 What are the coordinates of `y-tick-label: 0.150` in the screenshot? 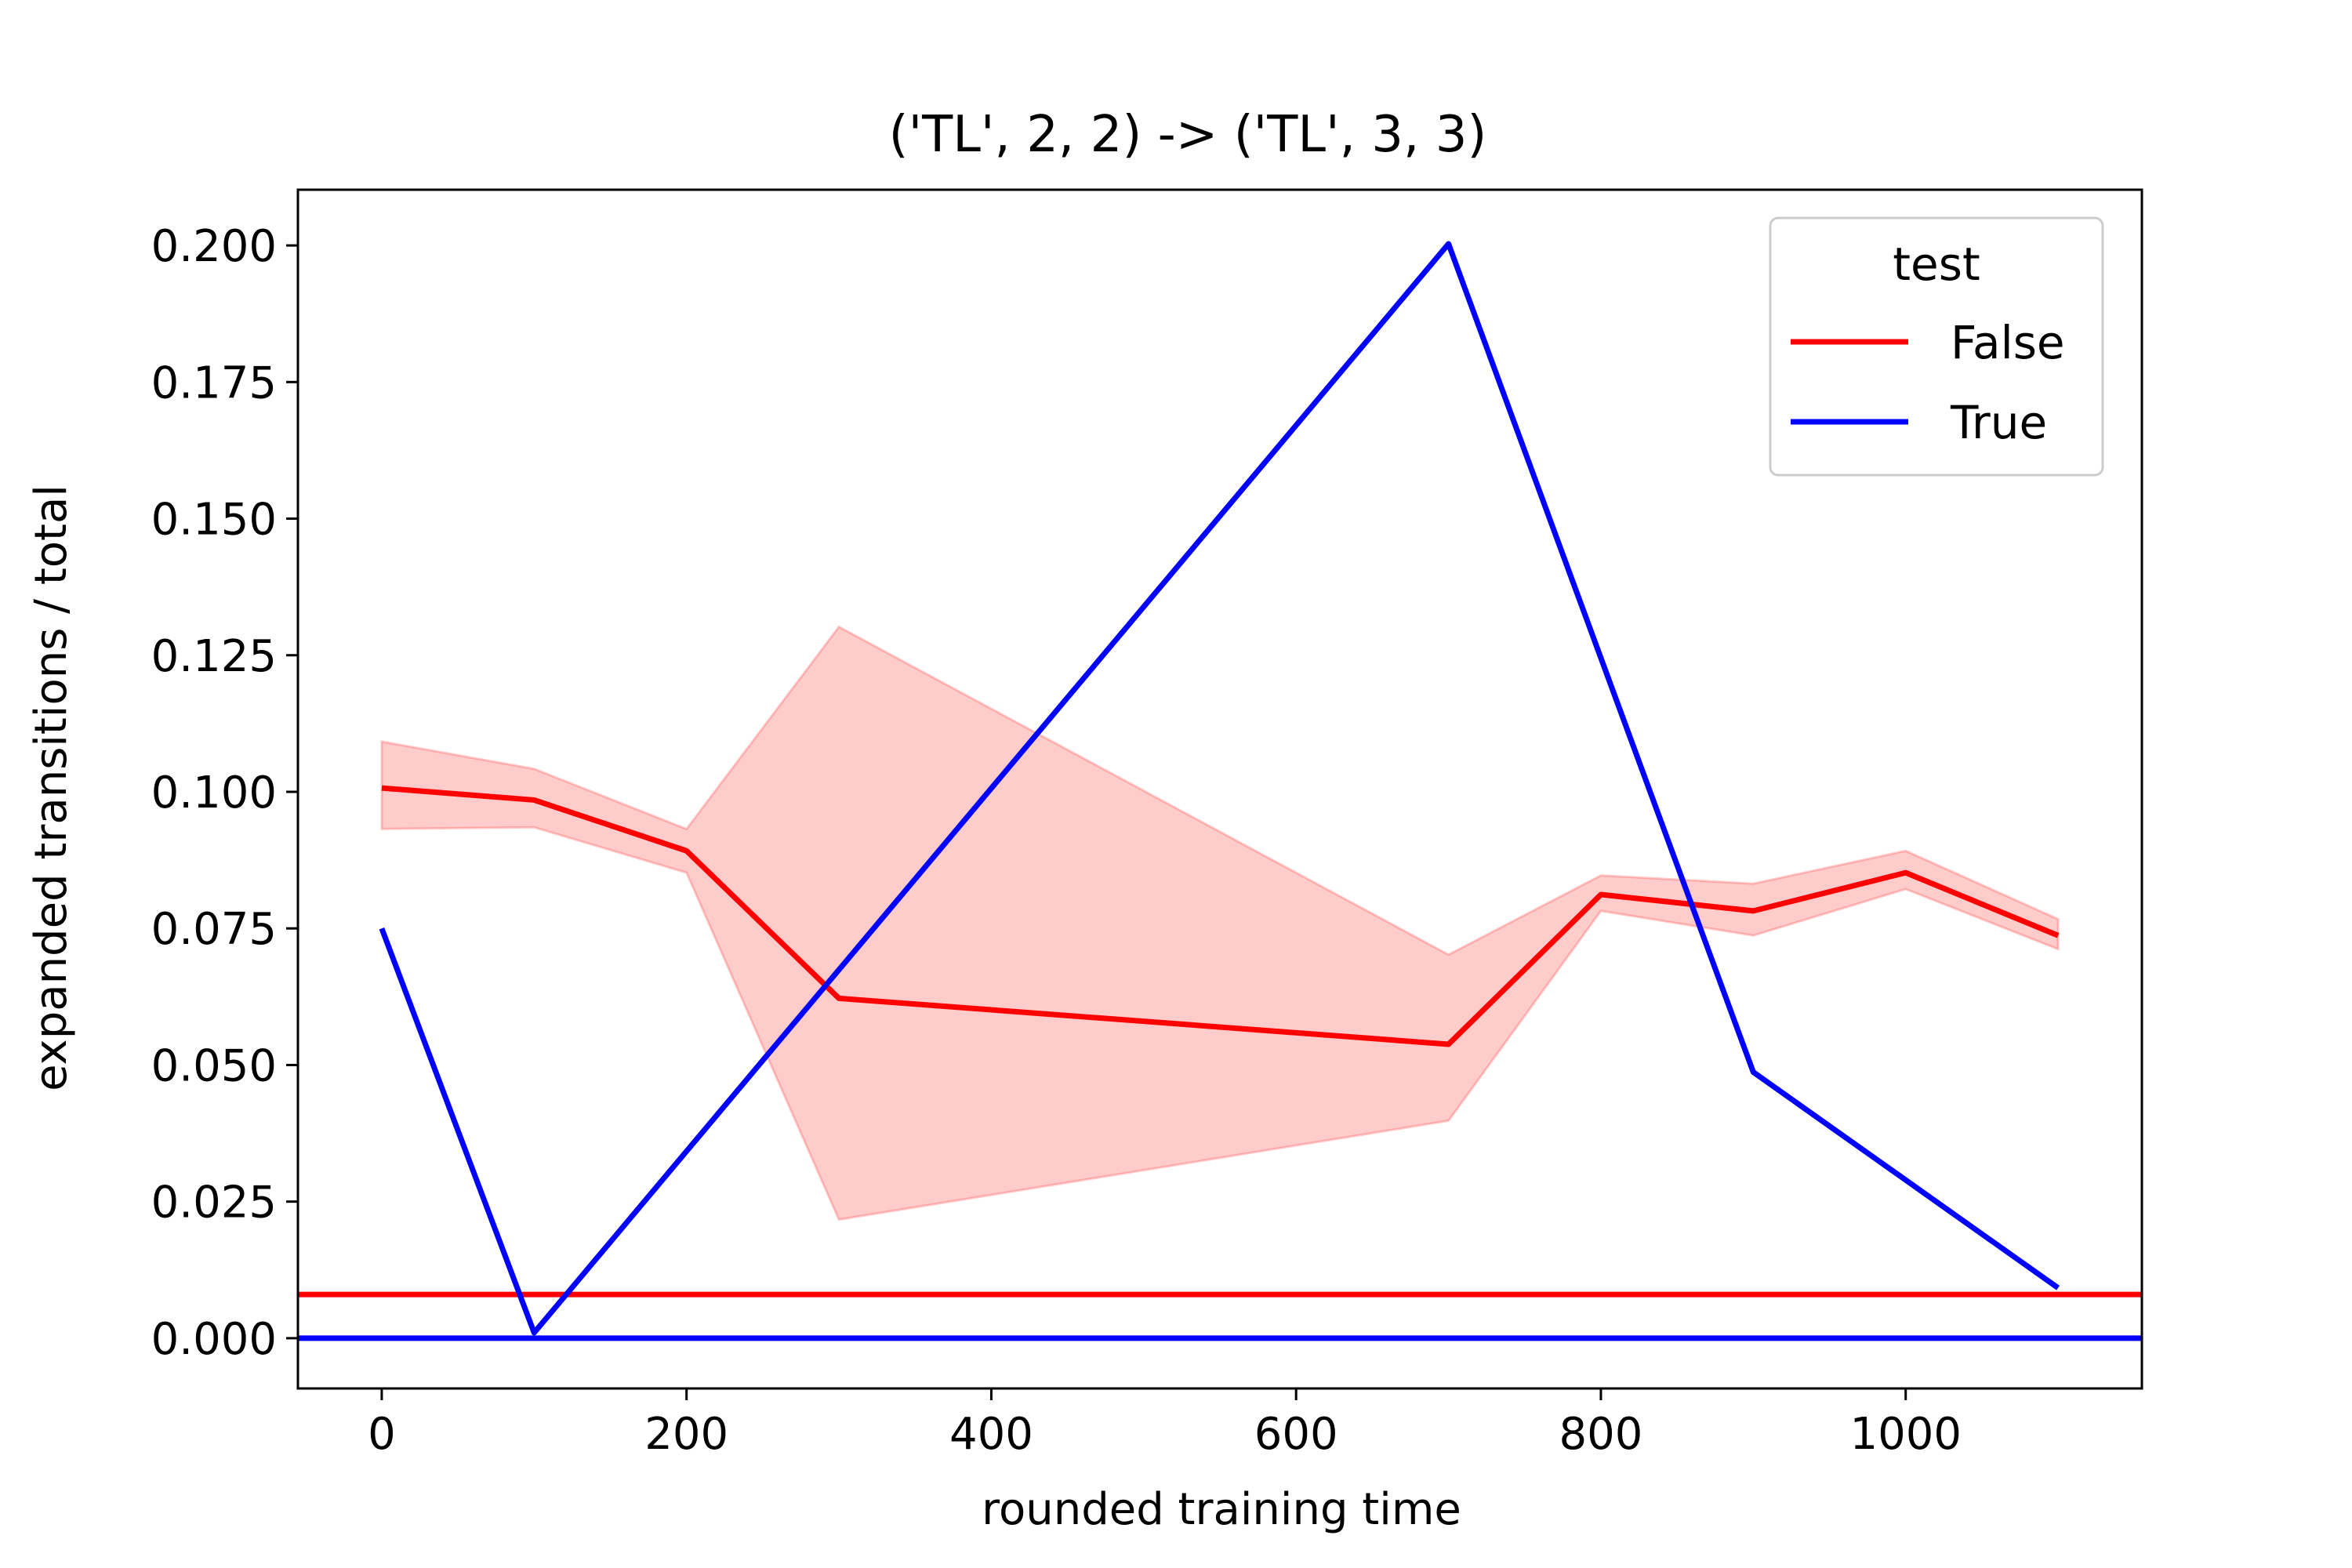 It's located at (214, 520).